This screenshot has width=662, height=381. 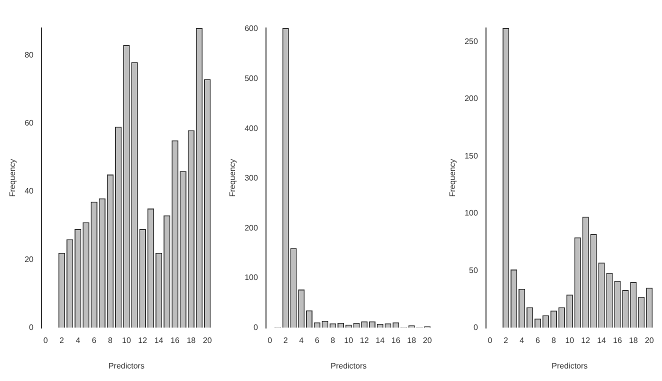 I want to click on y-tick-label: 150, so click(x=471, y=155).